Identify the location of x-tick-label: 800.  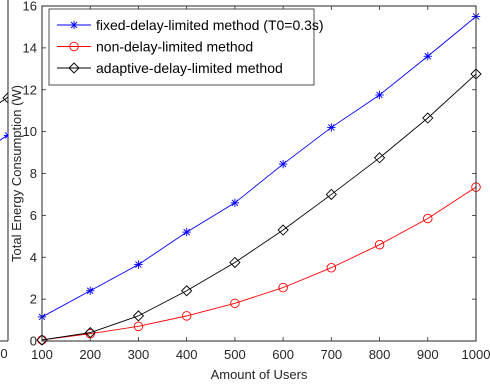
(380, 354).